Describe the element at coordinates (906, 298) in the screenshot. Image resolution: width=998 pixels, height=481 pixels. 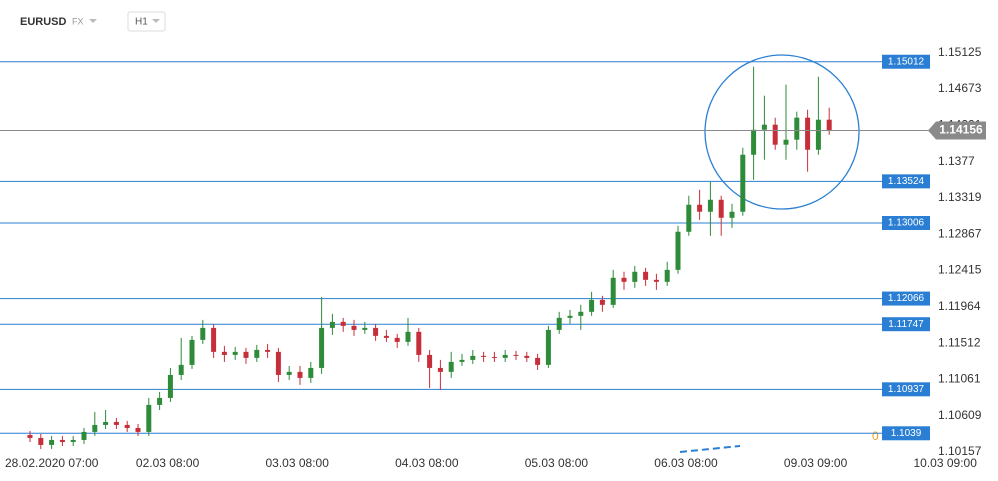
I see `level-label: 1.12066` at that location.